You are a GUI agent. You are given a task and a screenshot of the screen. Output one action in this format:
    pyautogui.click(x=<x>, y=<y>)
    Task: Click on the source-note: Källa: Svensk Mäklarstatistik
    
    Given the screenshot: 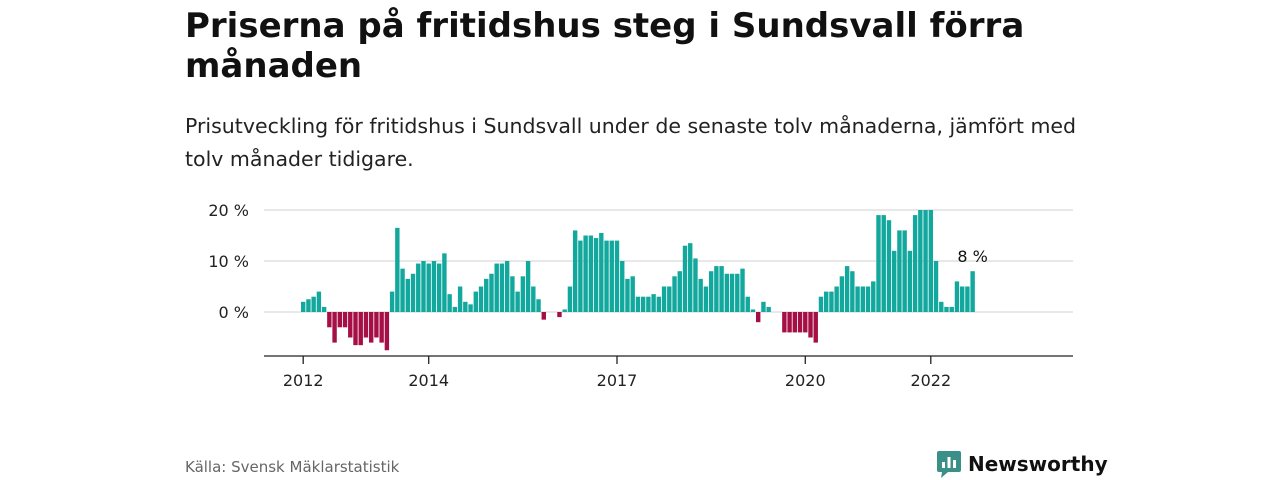 What is the action you would take?
    pyautogui.click(x=292, y=467)
    